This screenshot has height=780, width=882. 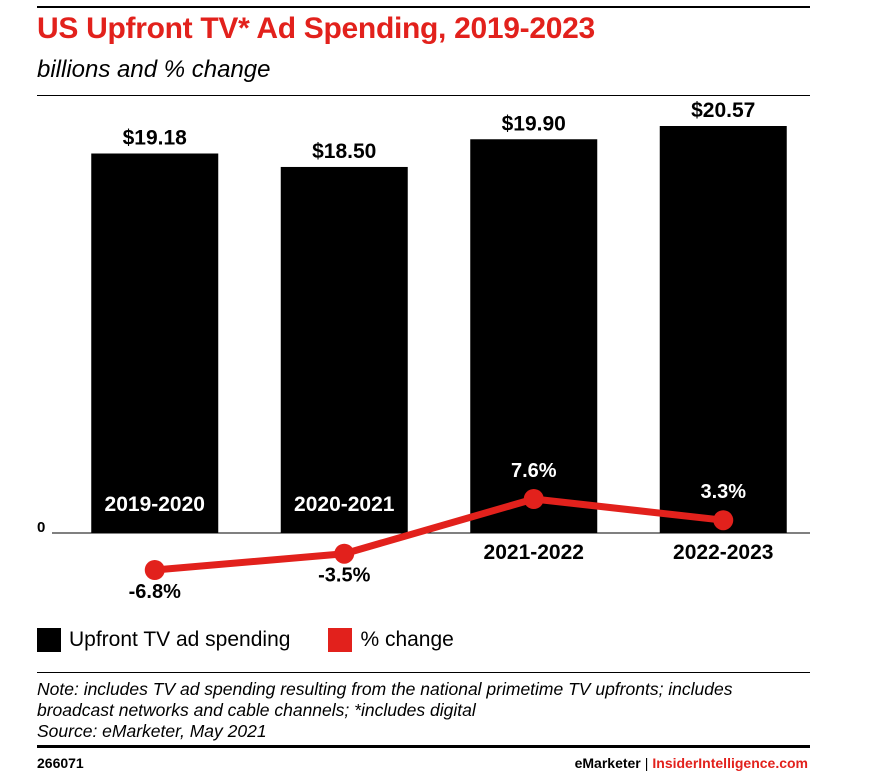 I want to click on bar-2022-2023, so click(x=723, y=329).